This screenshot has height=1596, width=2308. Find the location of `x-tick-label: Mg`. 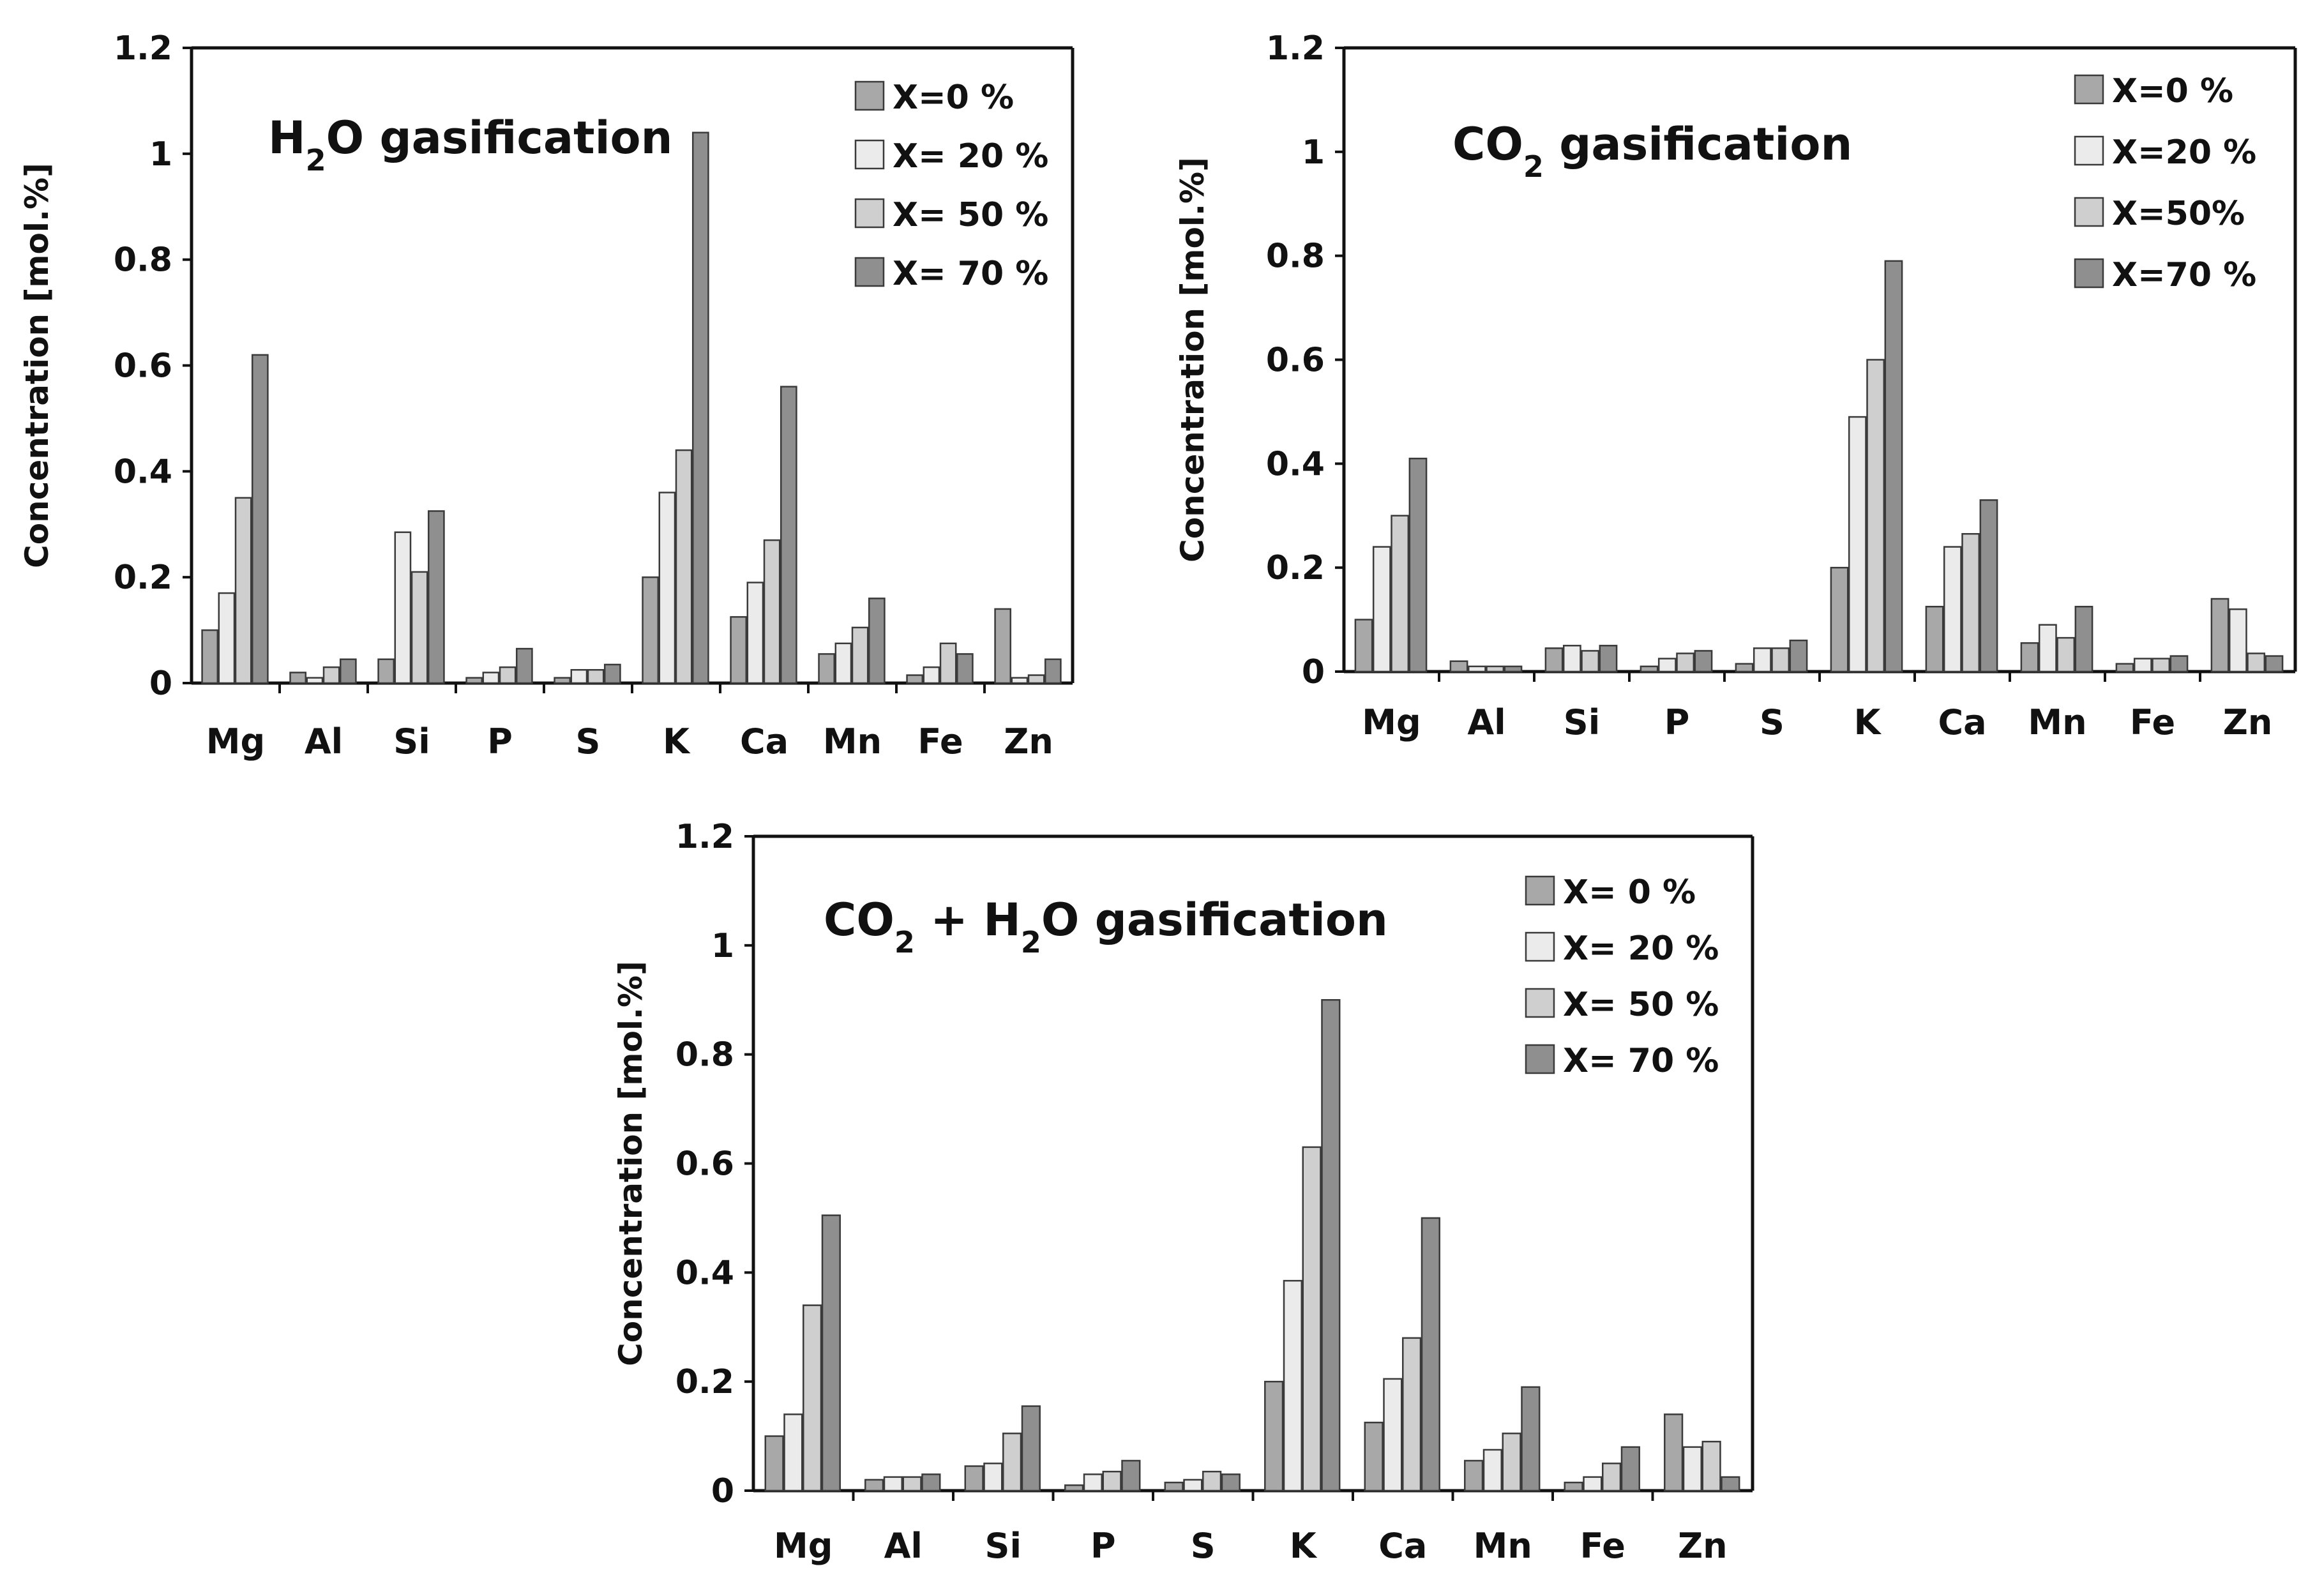

x-tick-label: Mg is located at coordinates (1391, 722).